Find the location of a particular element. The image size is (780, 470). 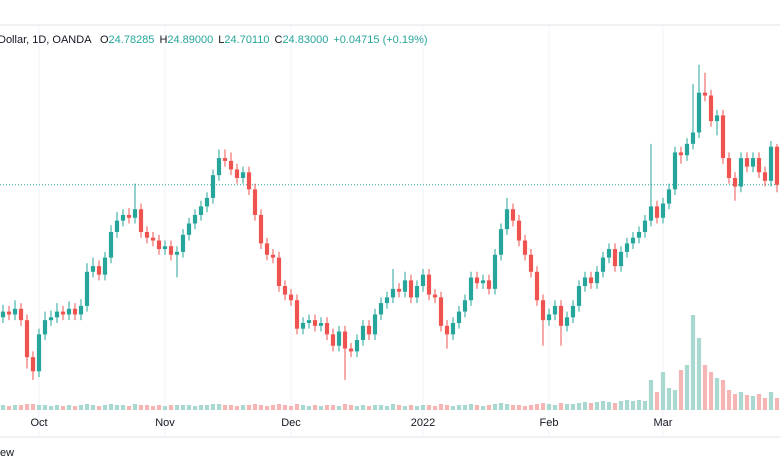

footer: ew is located at coordinates (7, 453).